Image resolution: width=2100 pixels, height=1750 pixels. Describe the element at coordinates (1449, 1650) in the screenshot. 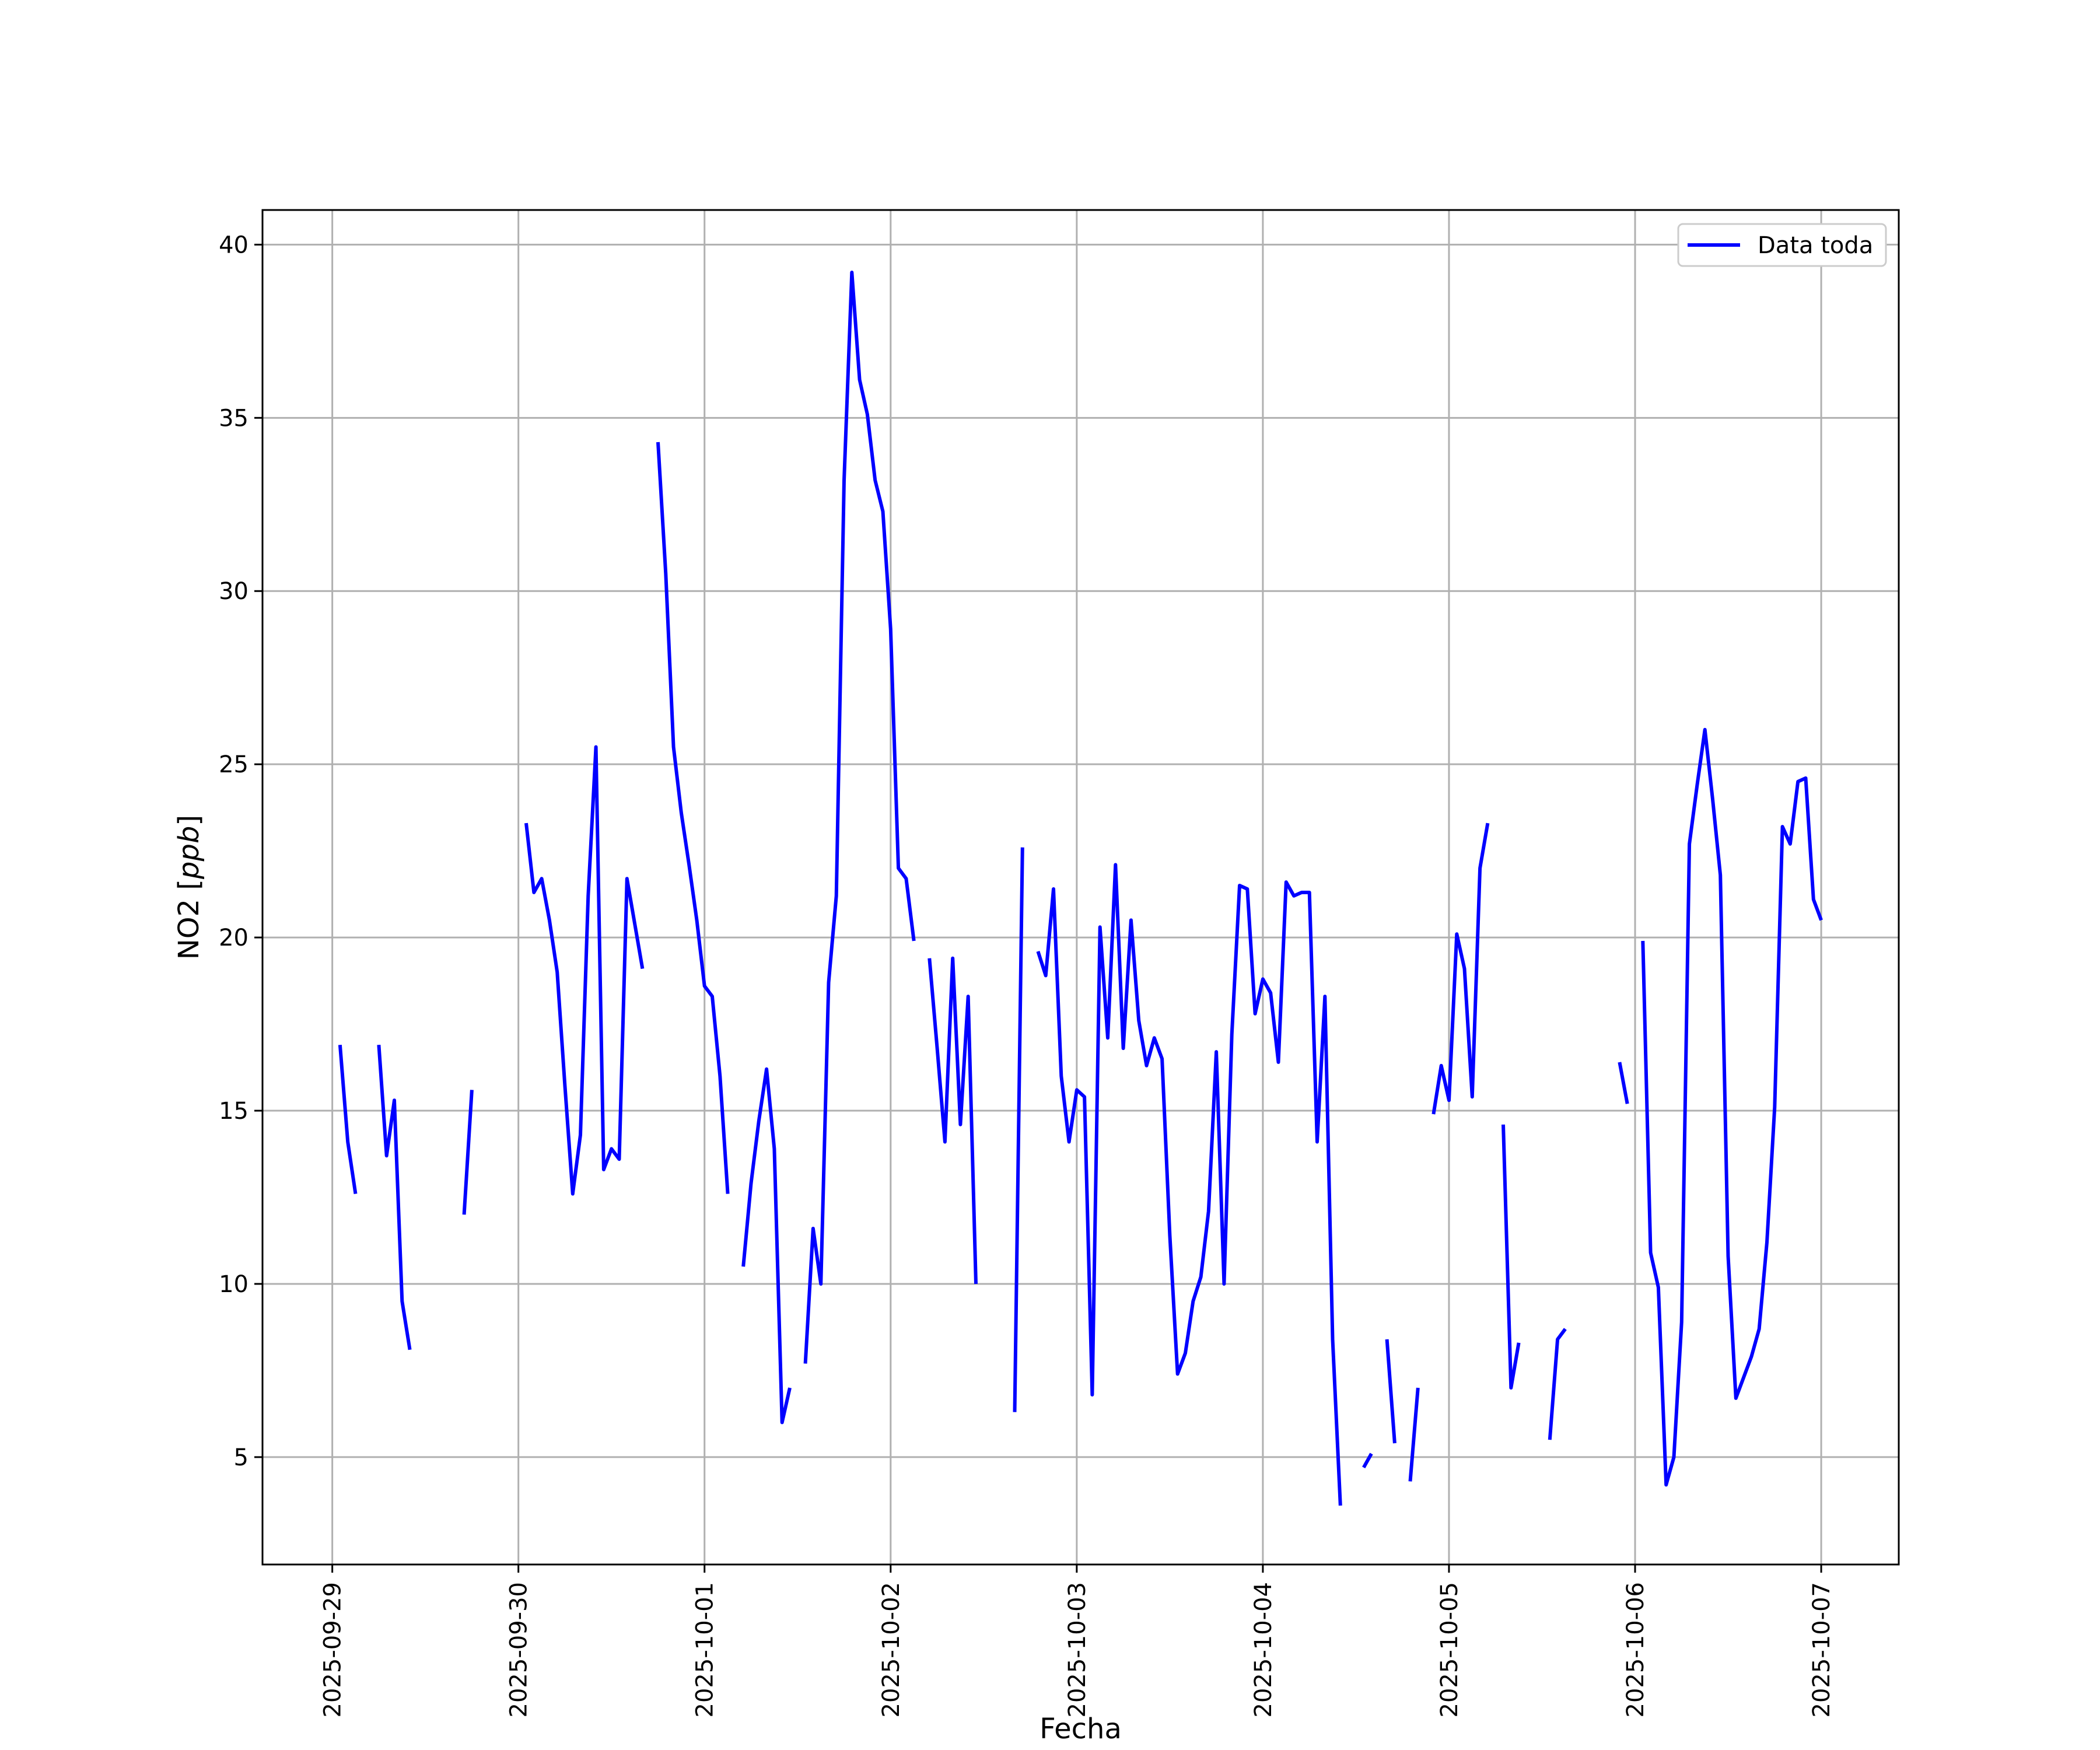

I see `x-tick-label: 2025-10-05` at that location.